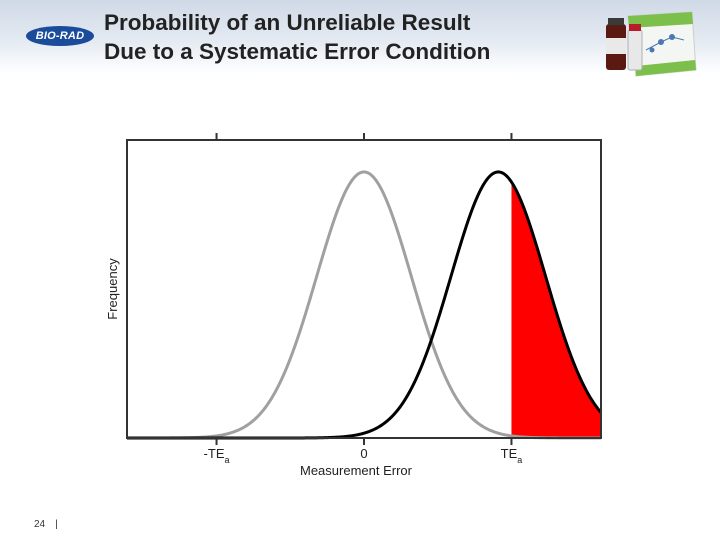  I want to click on page-footer: 24 |, so click(46, 524).